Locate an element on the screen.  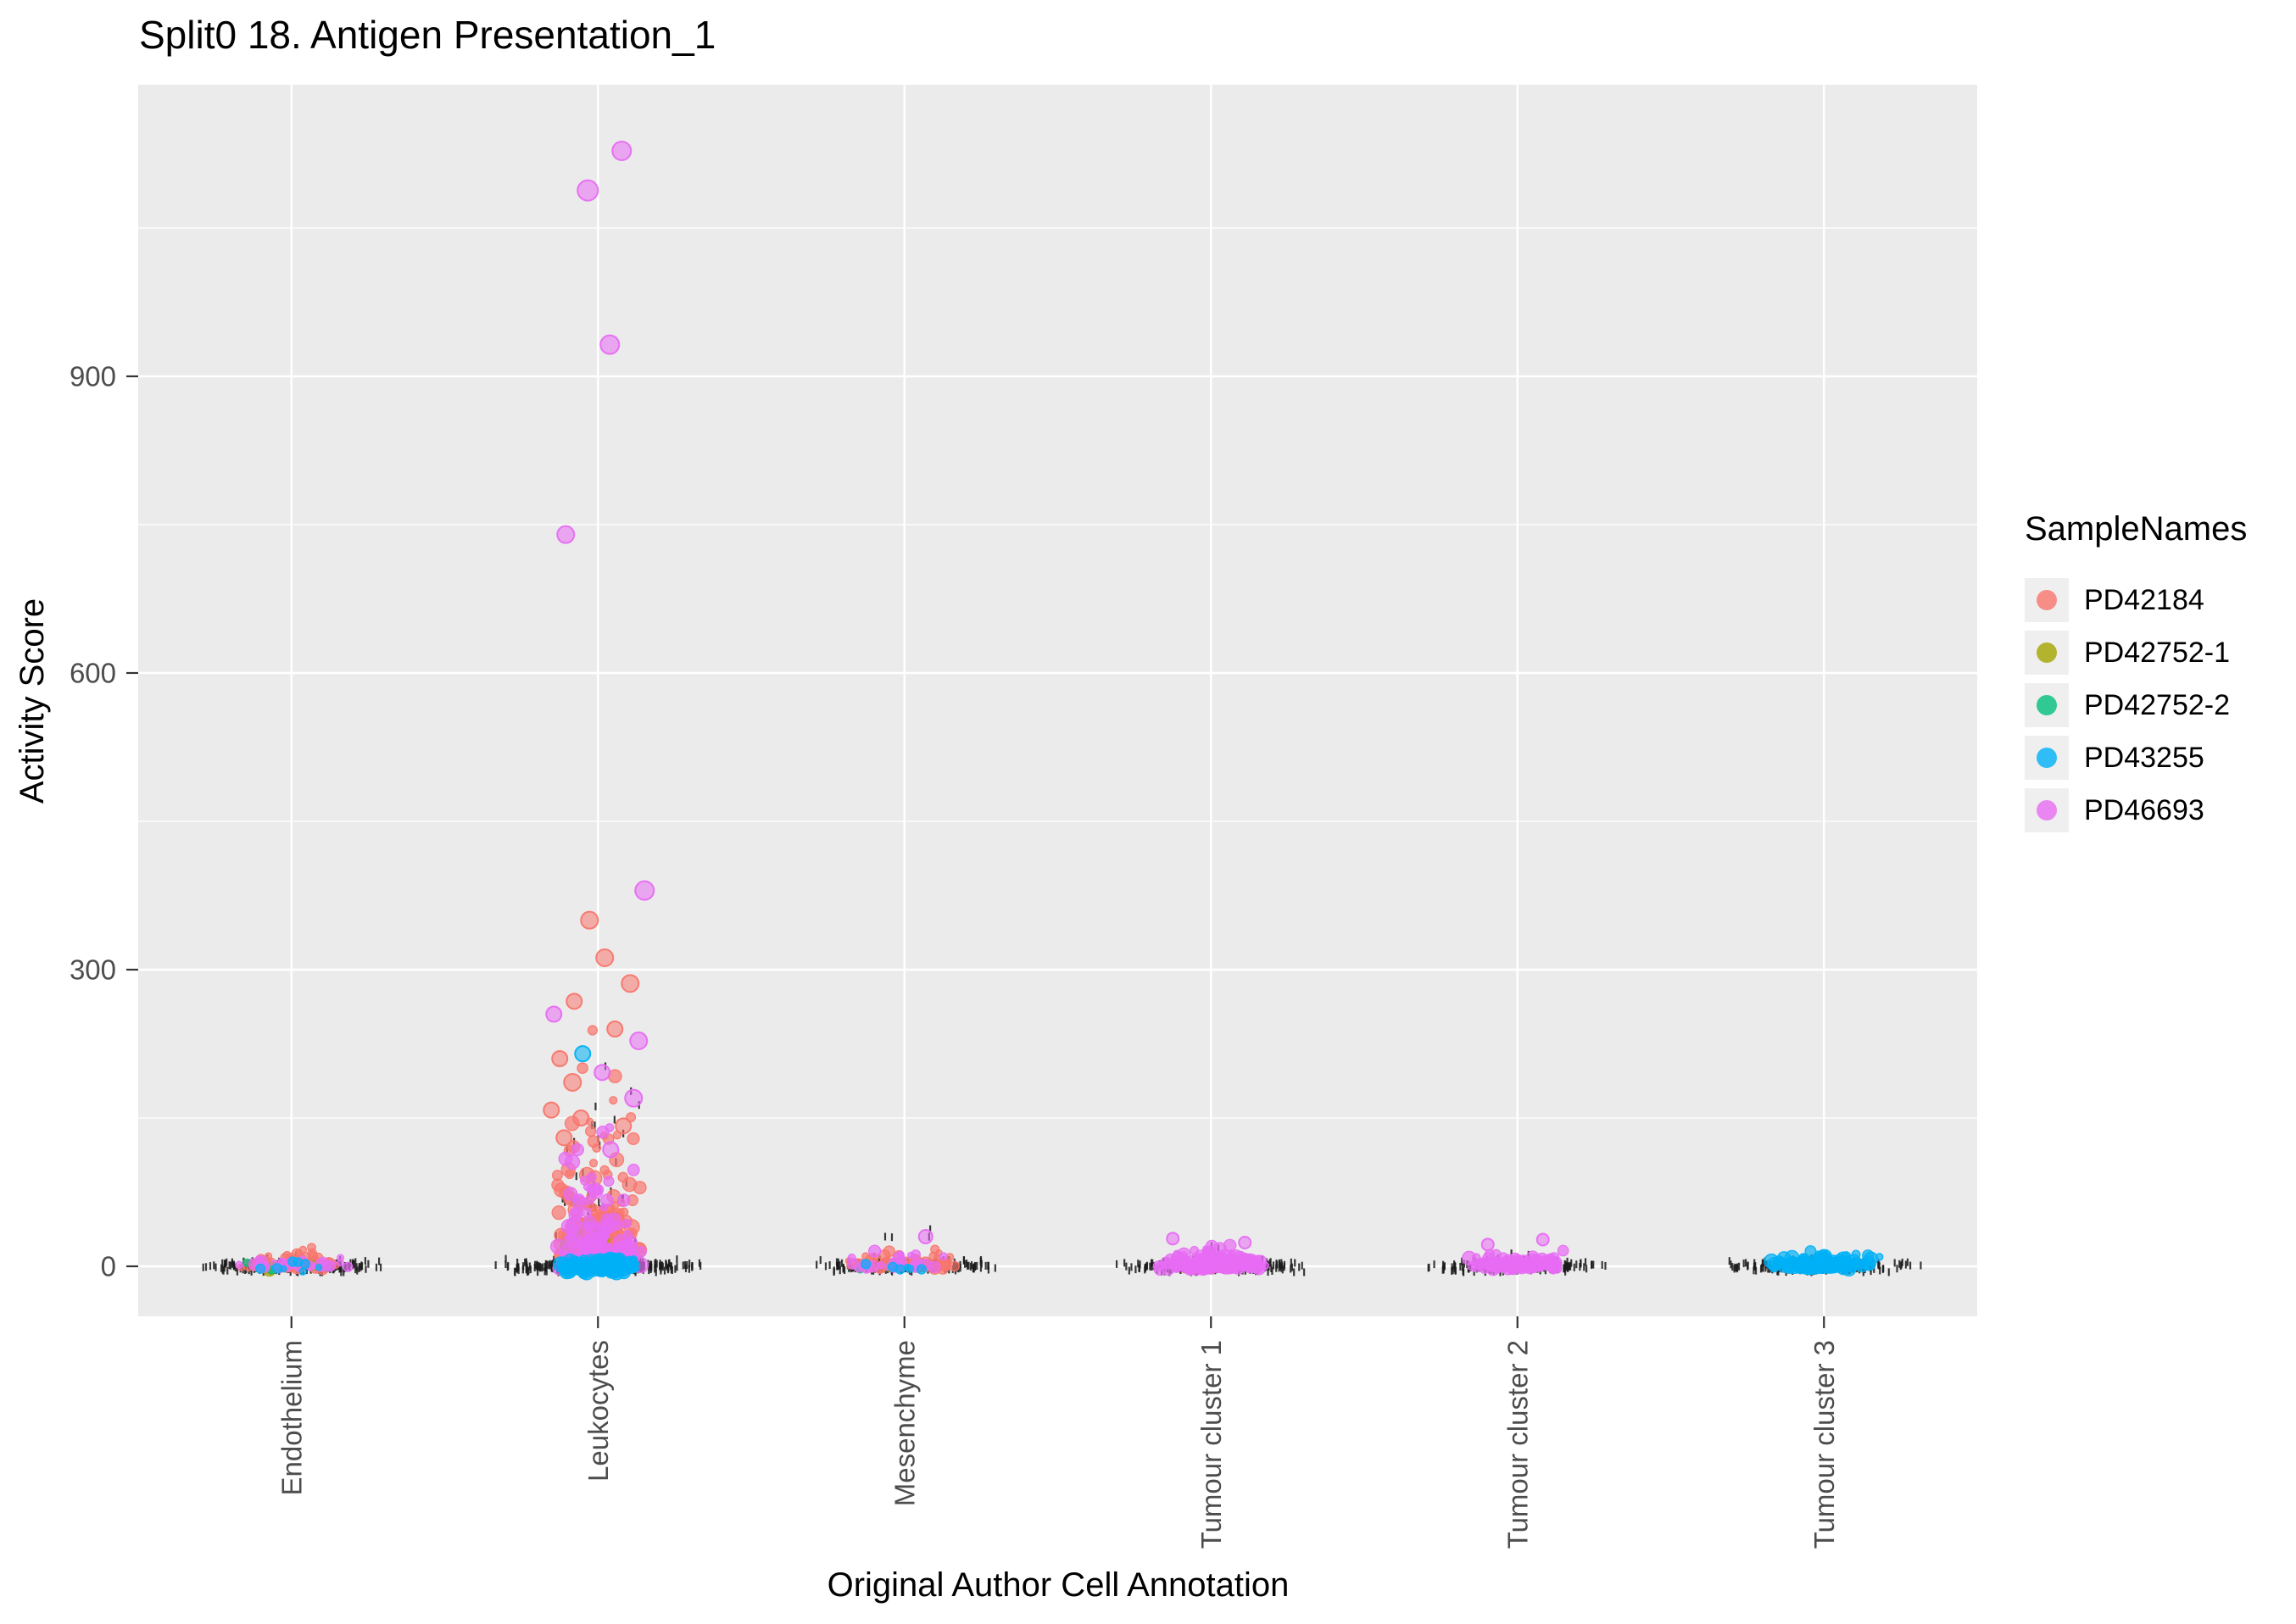
legend-key is located at coordinates (2047, 705).